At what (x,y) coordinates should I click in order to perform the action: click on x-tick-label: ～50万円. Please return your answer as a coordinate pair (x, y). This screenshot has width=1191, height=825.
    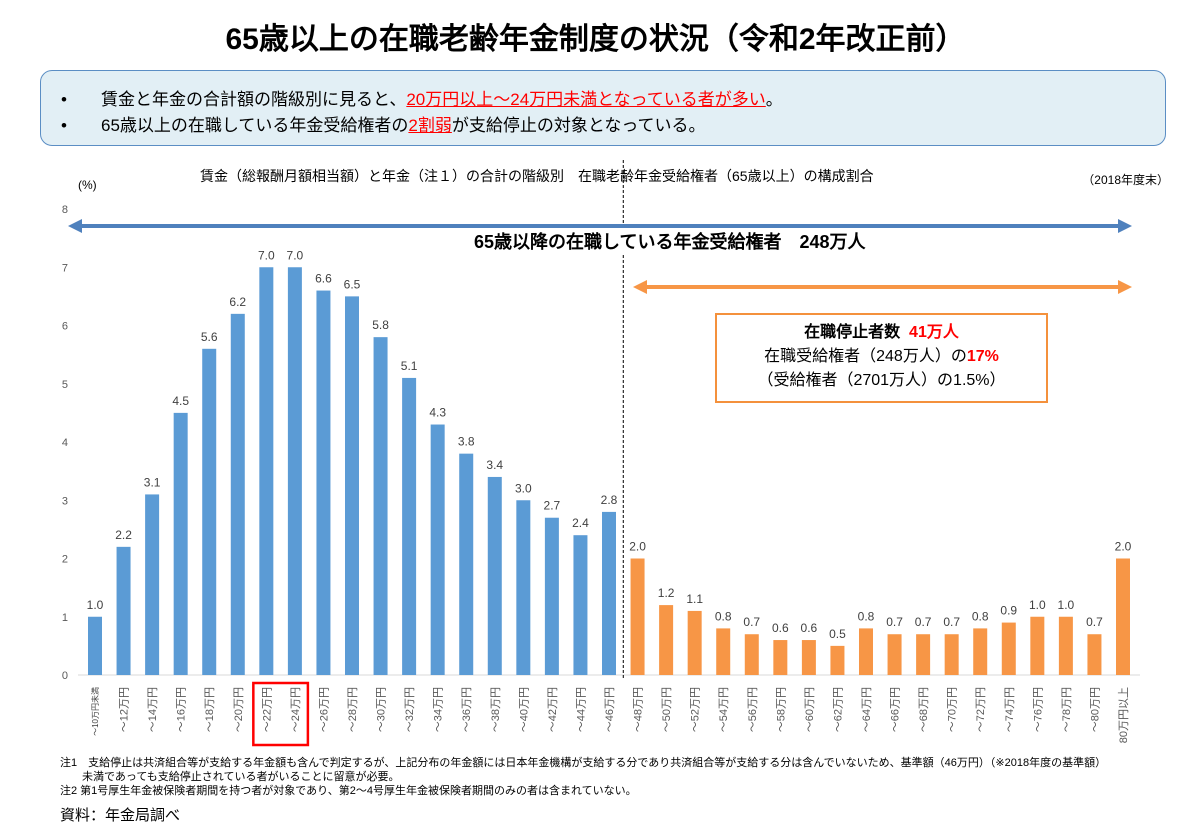
    Looking at the image, I should click on (667, 709).